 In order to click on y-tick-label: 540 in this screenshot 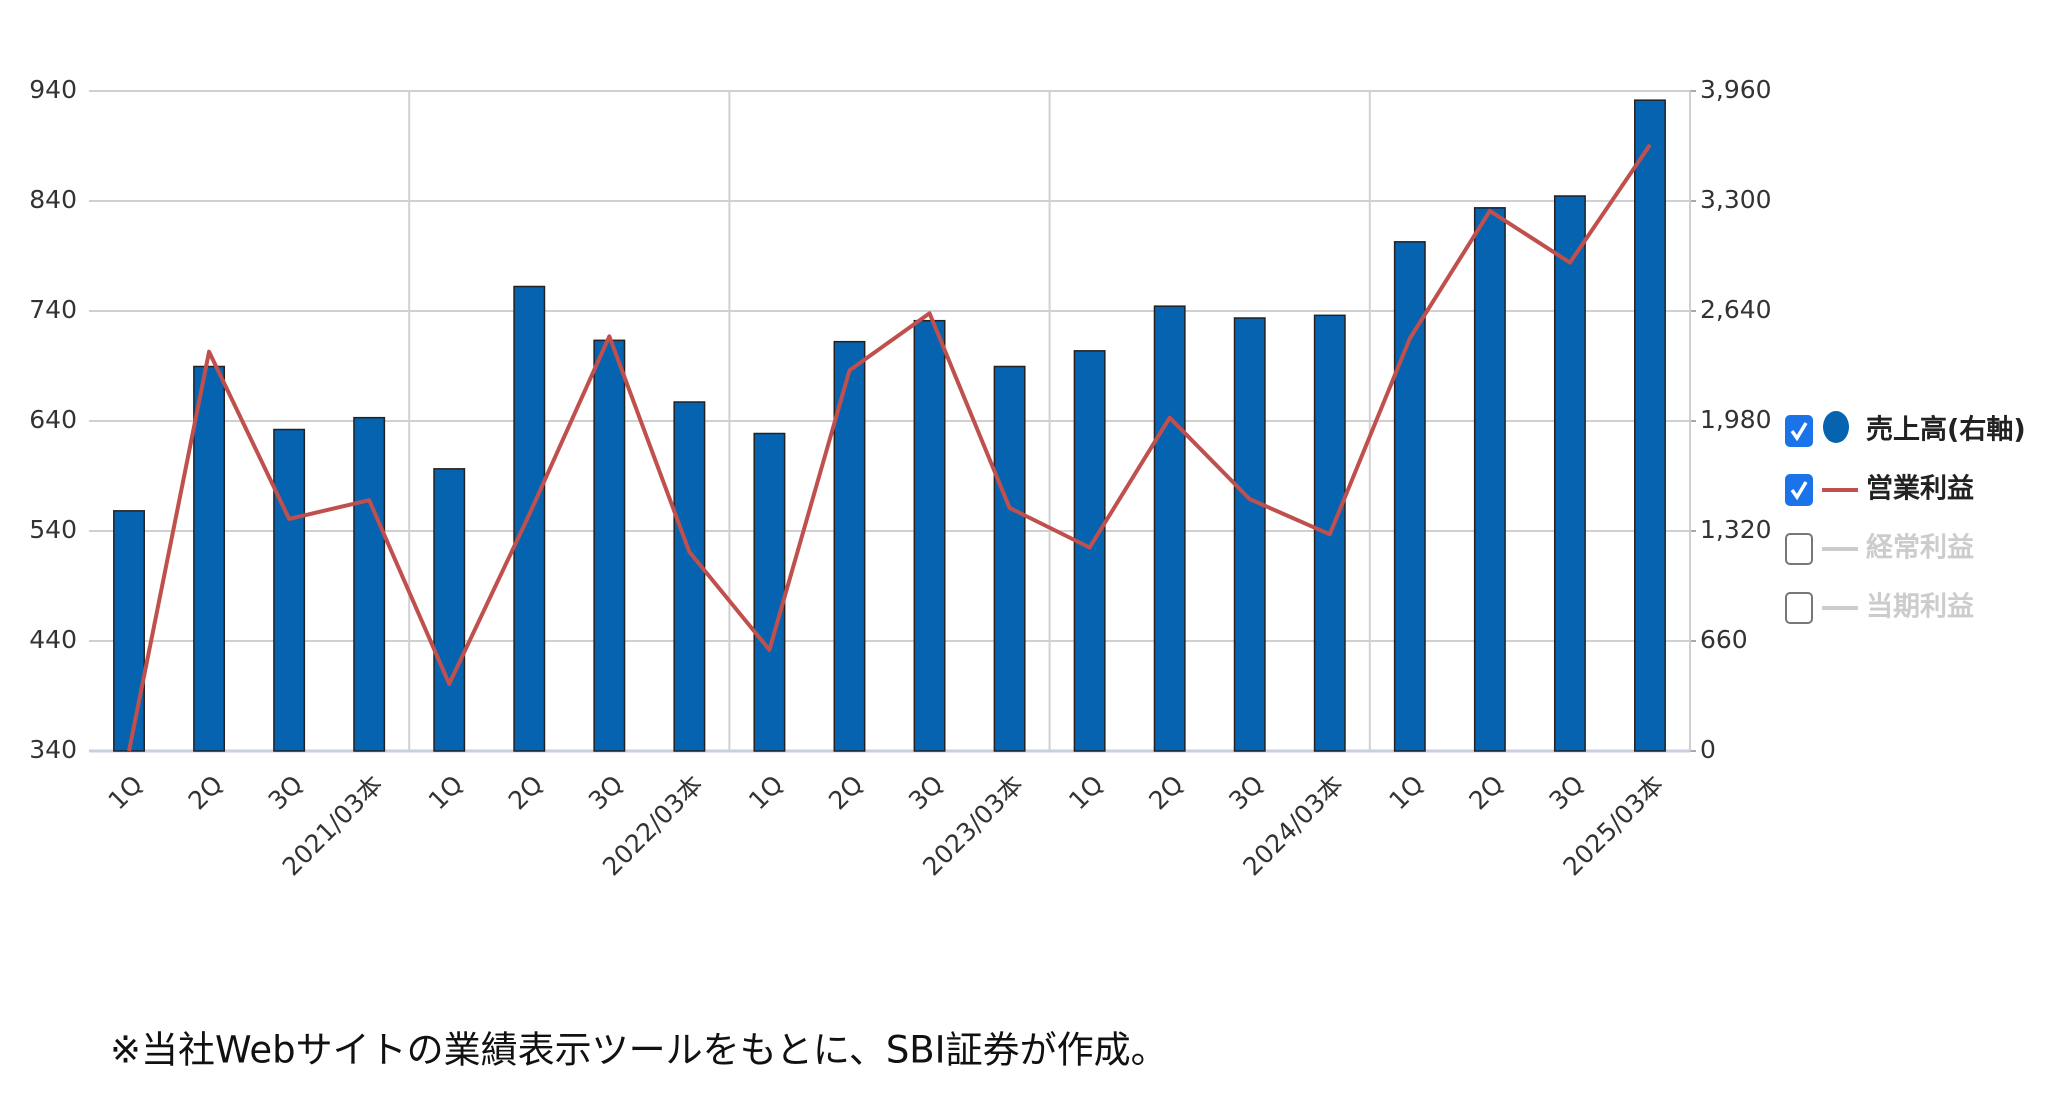, I will do `click(53, 529)`.